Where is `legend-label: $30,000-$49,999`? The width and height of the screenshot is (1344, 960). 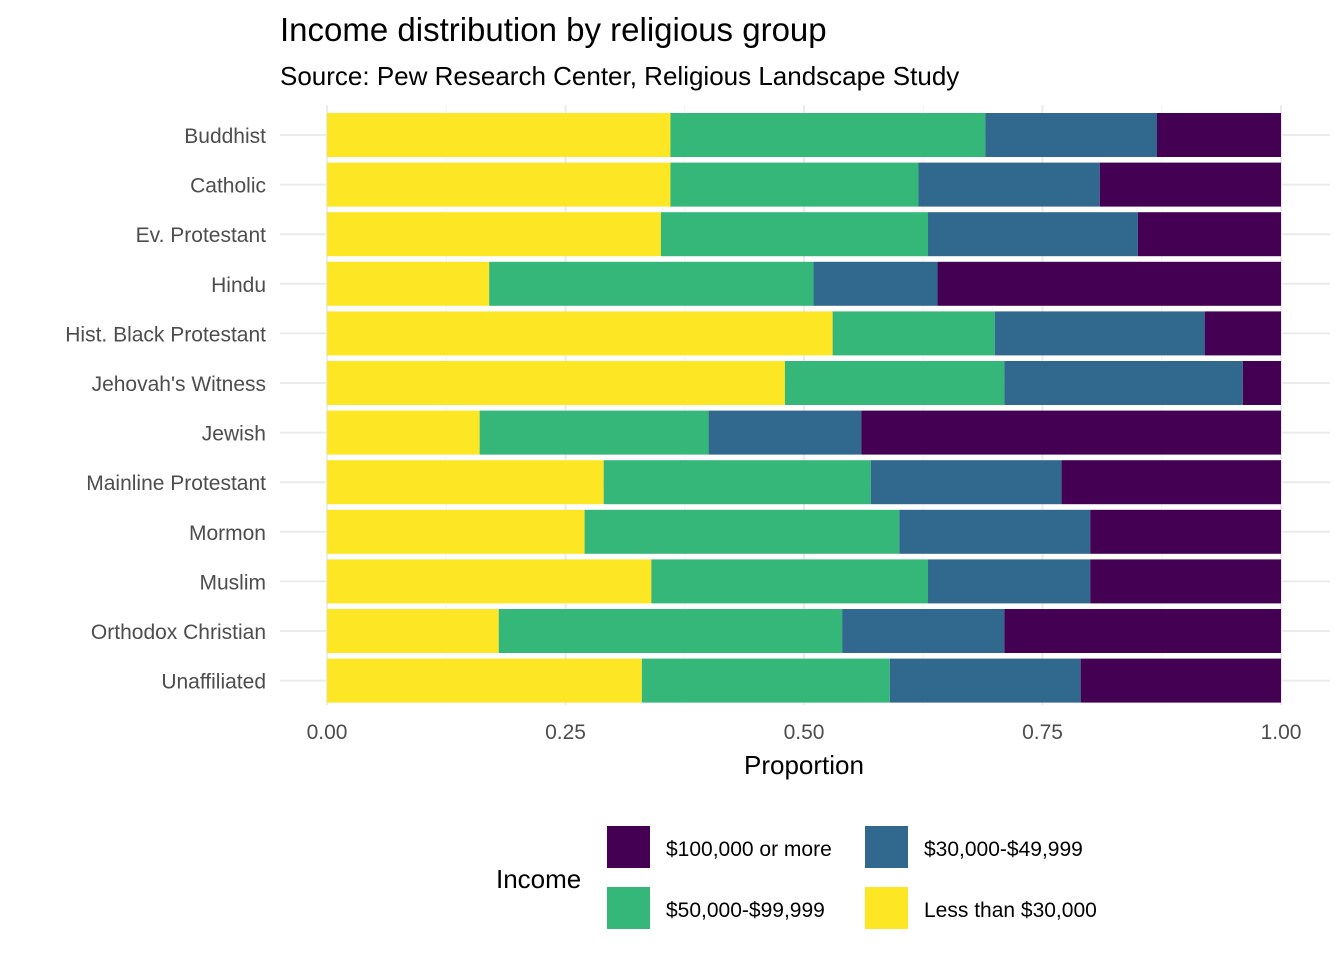 legend-label: $30,000-$49,999 is located at coordinates (1003, 849).